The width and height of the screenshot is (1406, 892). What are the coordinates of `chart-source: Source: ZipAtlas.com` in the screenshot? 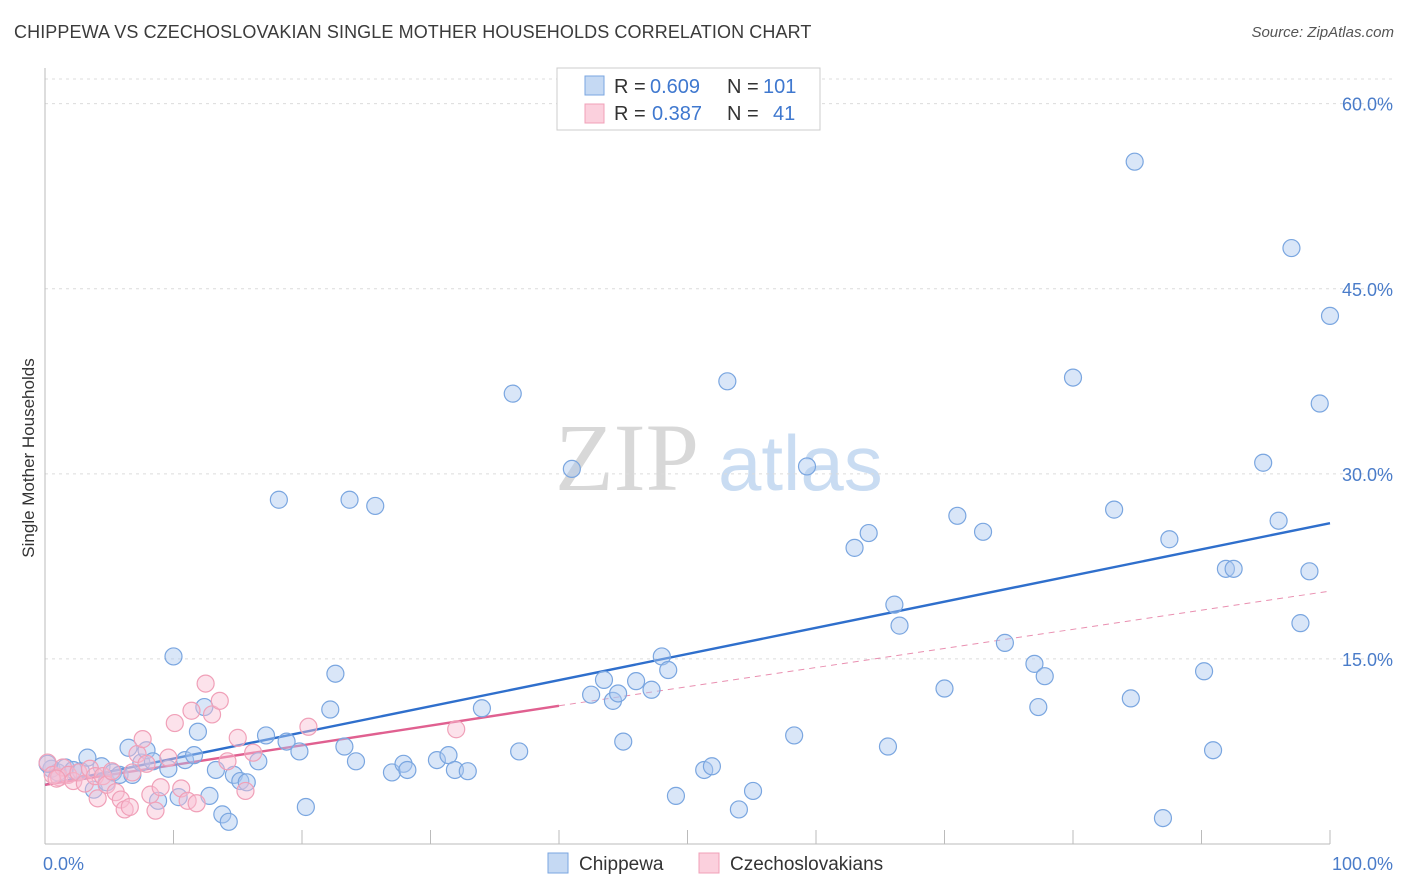 It's located at (1322, 32).